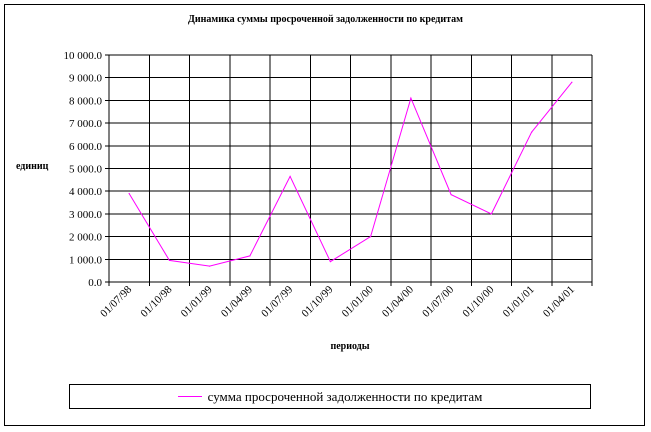  What do you see at coordinates (156, 301) in the screenshot?
I see `x-tick-label: 01/10/98` at bounding box center [156, 301].